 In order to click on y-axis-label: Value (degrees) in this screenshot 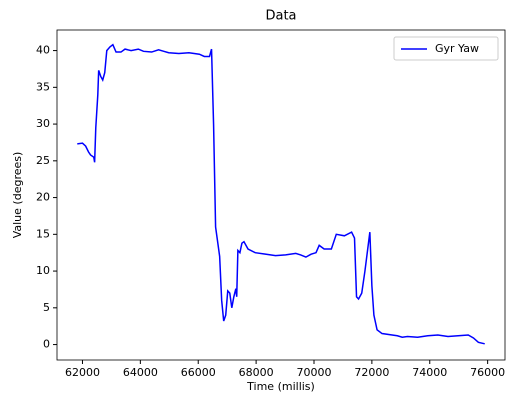, I will do `click(17, 195)`.